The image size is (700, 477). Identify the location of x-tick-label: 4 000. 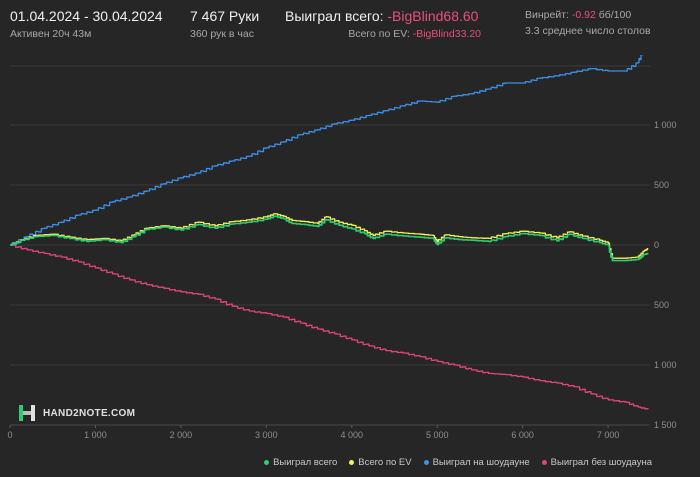
(352, 435).